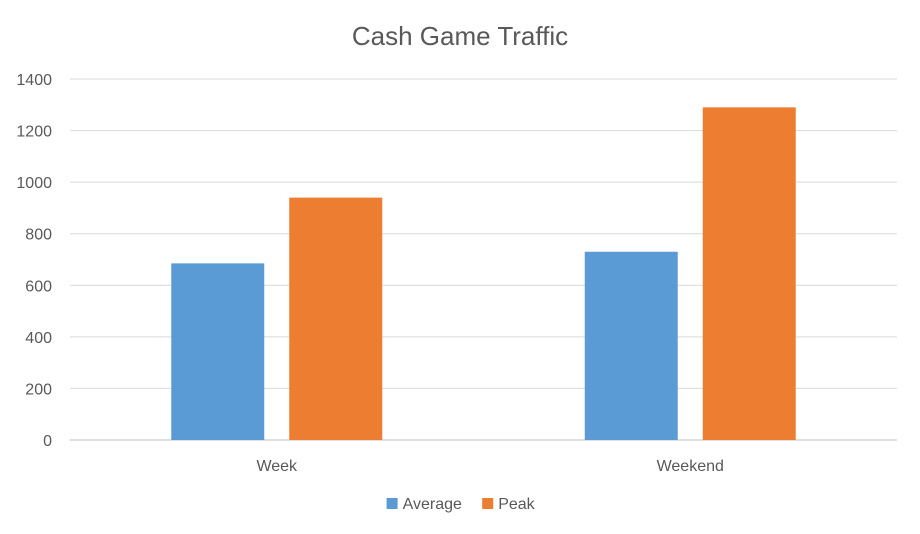 This screenshot has width=920, height=534. What do you see at coordinates (34, 80) in the screenshot?
I see `y-tick-label: 1400` at bounding box center [34, 80].